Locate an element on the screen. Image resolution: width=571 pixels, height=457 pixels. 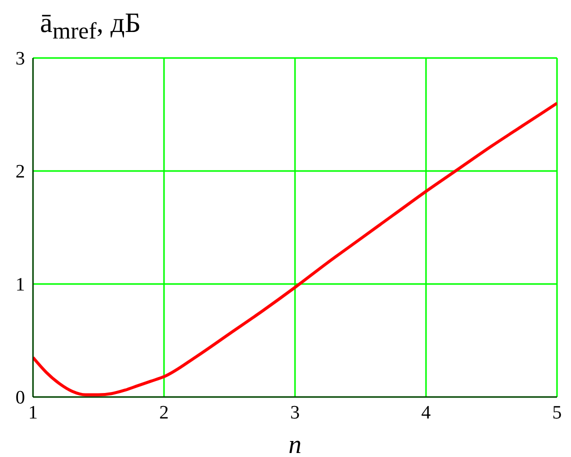
x-tick-label: 4 is located at coordinates (426, 413).